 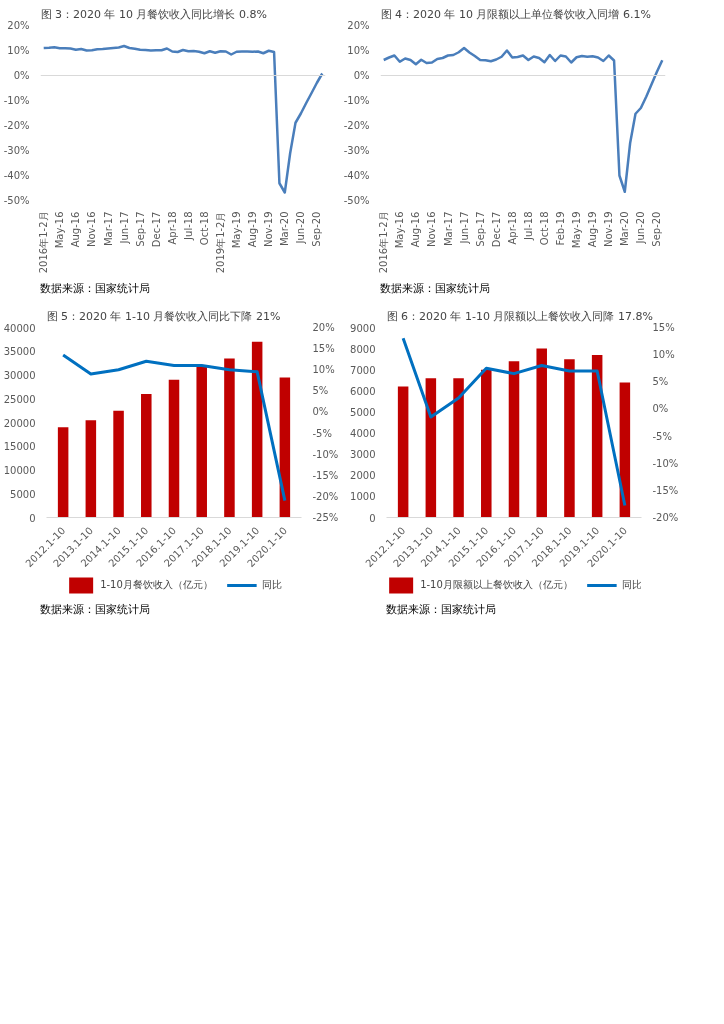 I want to click on chart-title: 图 5：2020 年 1-10 月餐饮收入同比下降 21%, so click(x=163, y=316).